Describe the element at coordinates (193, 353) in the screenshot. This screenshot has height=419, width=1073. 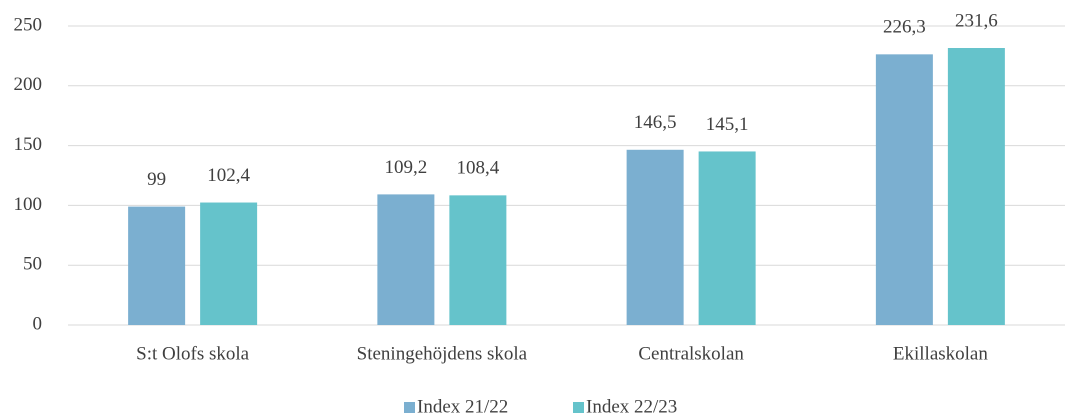
I see `x-tick-label: S:t Olofs skola` at that location.